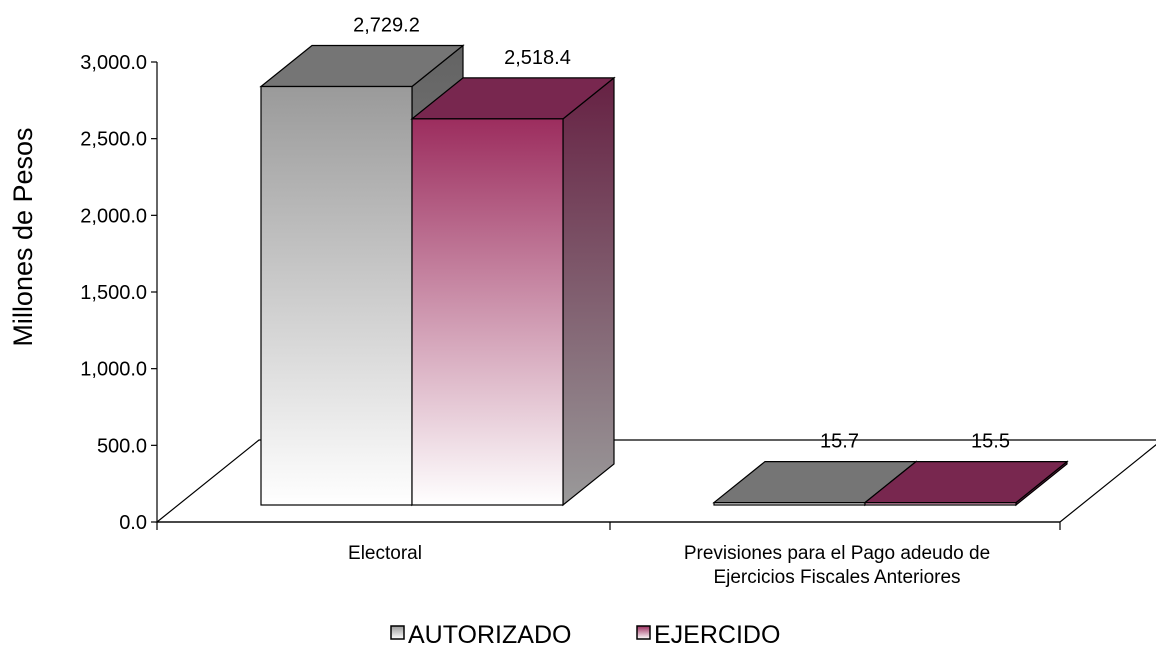 The width and height of the screenshot is (1156, 652). What do you see at coordinates (386, 26) in the screenshot?
I see `data-label: 2,729.2` at bounding box center [386, 26].